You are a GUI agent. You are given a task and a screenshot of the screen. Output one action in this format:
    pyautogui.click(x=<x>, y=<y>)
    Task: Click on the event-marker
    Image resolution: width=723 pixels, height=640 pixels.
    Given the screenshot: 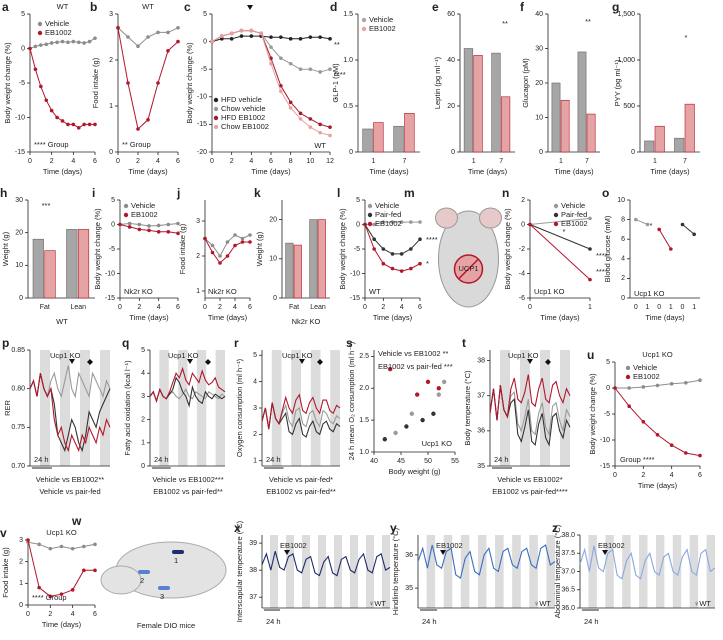 What is the action you would take?
    pyautogui.click(x=443, y=552)
    